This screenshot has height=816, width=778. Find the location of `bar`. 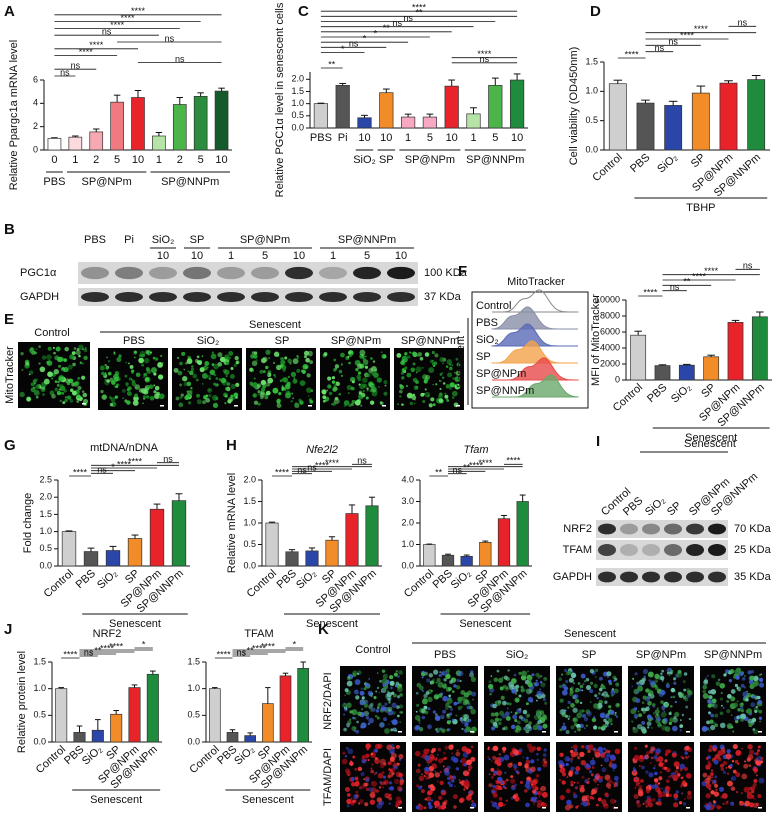

bar is located at coordinates (54, 144).